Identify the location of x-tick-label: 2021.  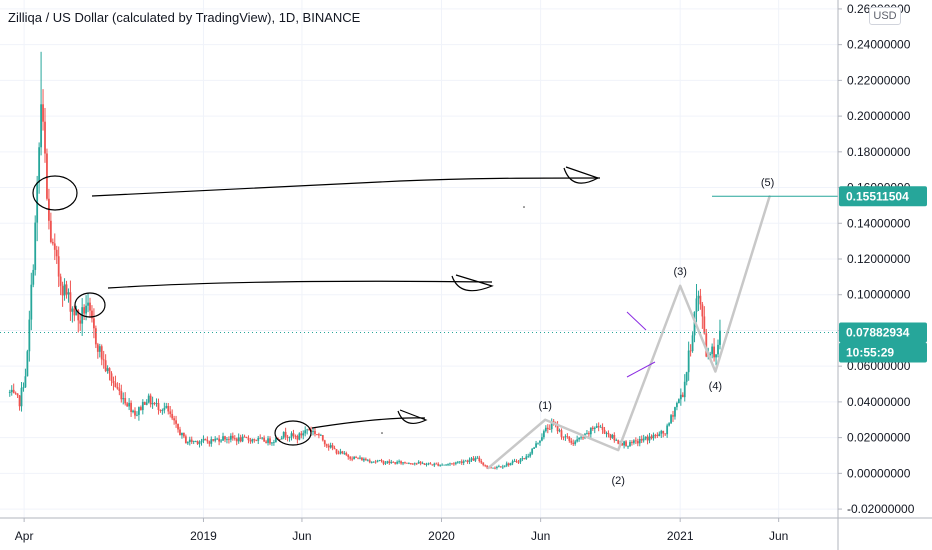
(680, 536).